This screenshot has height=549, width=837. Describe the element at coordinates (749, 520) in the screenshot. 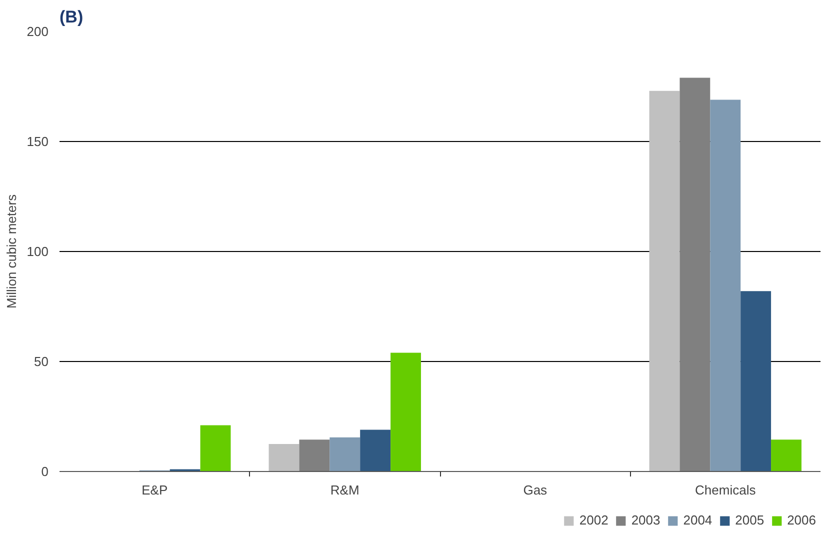

I see `legend-label: 2005` at that location.